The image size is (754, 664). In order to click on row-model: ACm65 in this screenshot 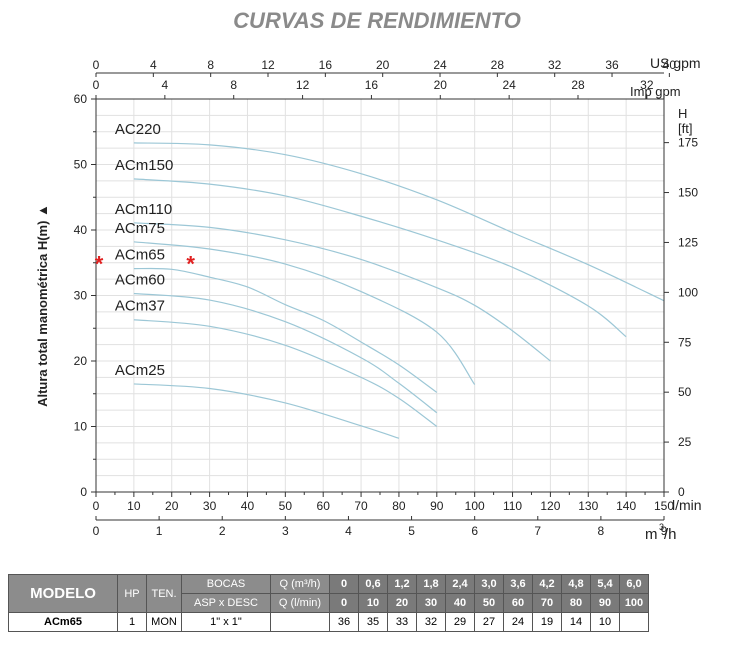, I will do `click(63, 622)`.